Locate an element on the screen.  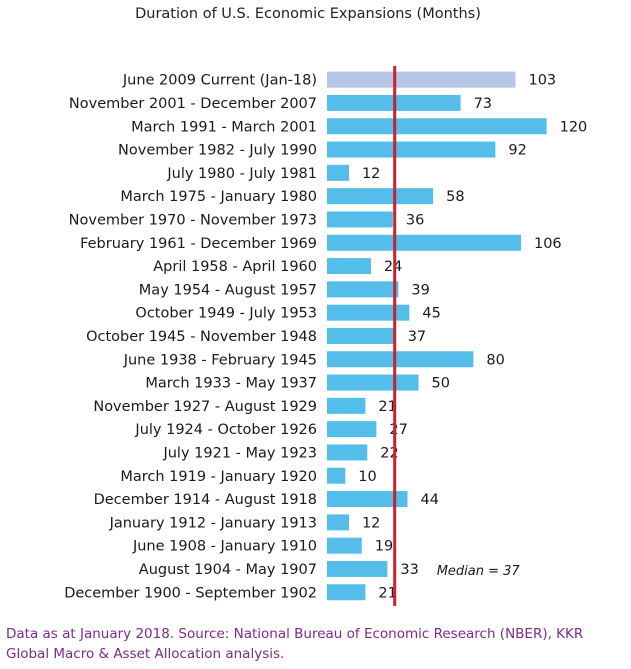
value-label: 103 is located at coordinates (542, 81).